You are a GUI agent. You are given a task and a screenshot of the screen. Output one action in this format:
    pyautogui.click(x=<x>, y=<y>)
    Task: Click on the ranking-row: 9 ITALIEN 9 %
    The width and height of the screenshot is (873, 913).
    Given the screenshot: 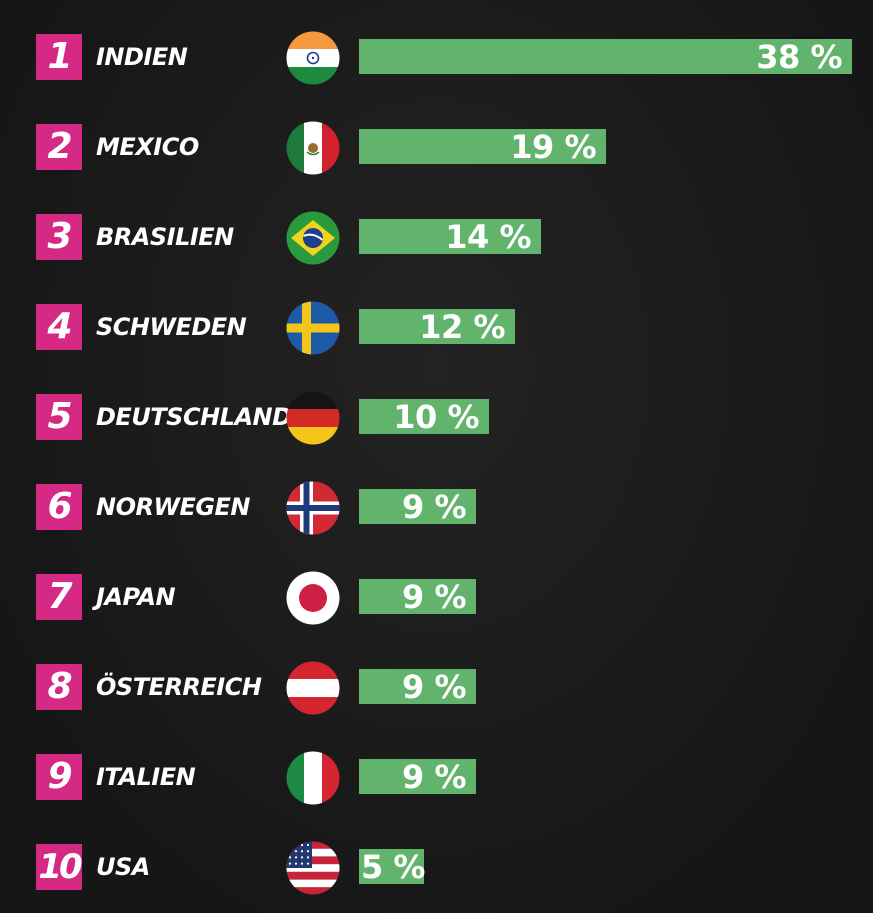 What is the action you would take?
    pyautogui.click(x=436, y=780)
    